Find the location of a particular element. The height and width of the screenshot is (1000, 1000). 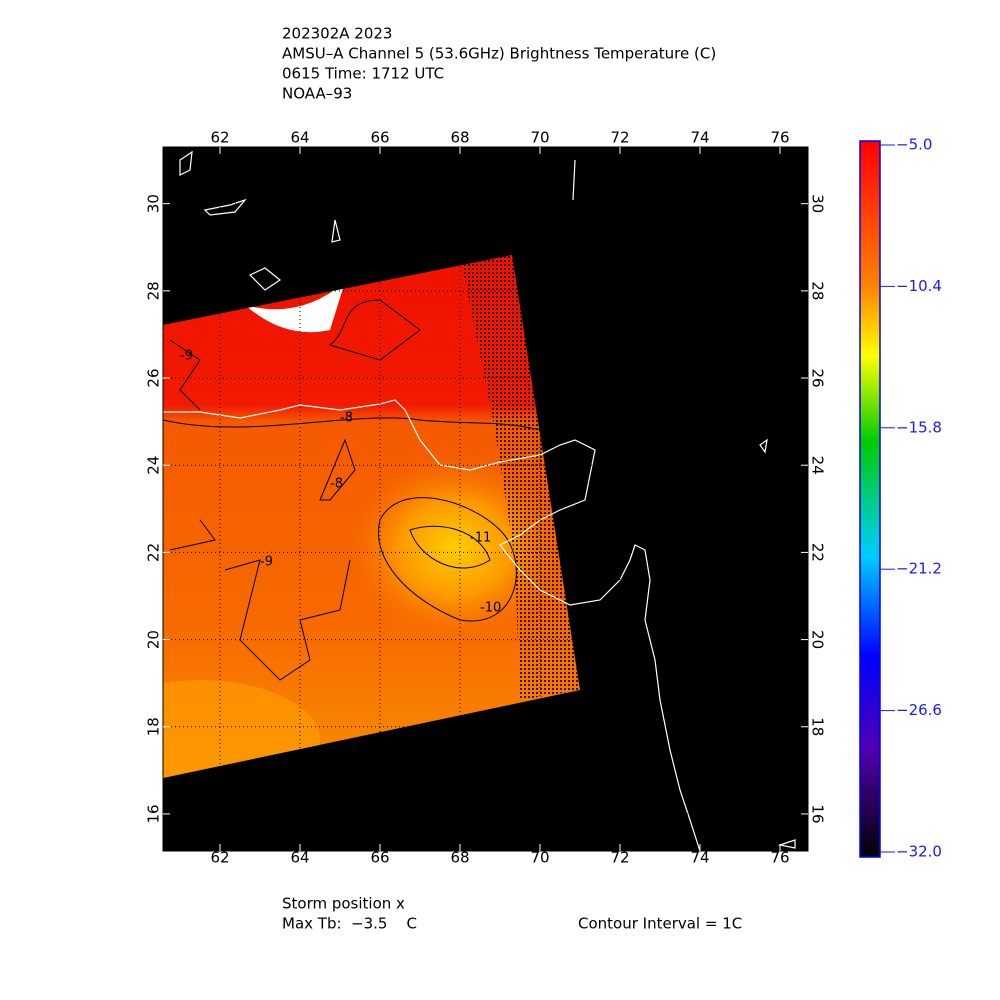

colorbar-label: −32.0 is located at coordinates (919, 852).